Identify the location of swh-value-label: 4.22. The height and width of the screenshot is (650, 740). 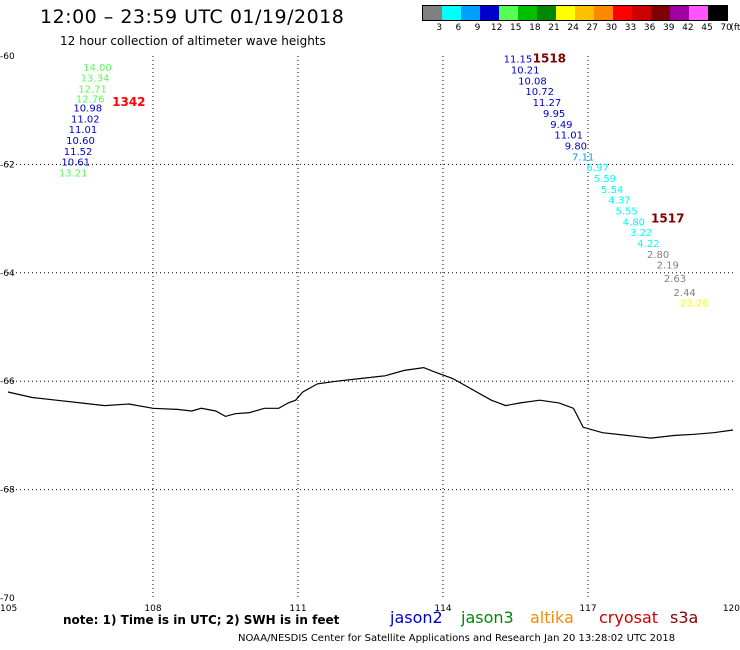
(648, 244).